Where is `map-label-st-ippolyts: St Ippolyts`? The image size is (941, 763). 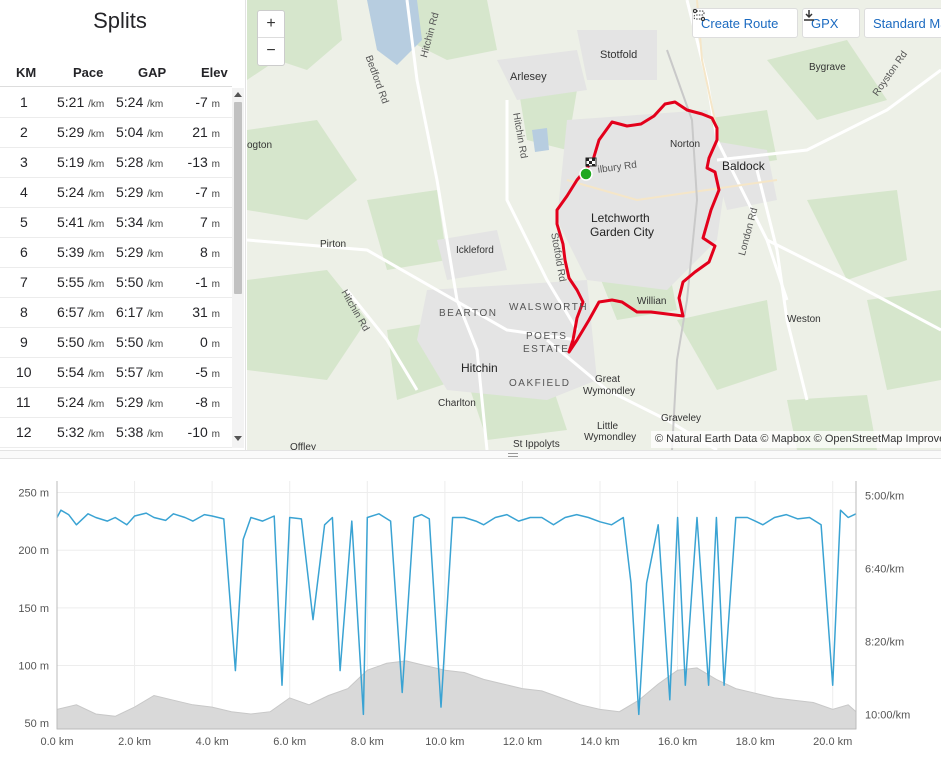
map-label-st-ippolyts: St Ippolyts is located at coordinates (536, 444).